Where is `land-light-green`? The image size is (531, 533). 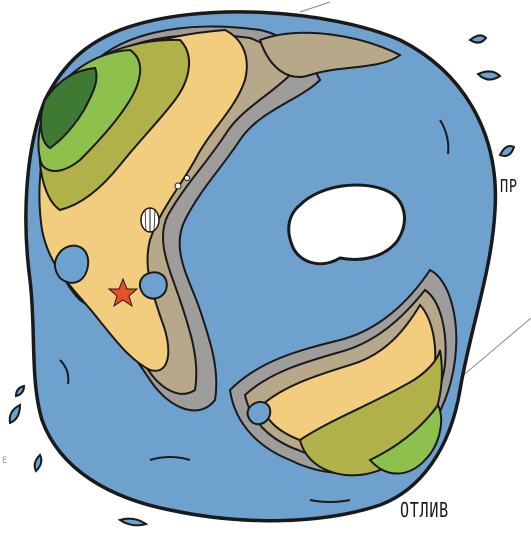 land-light-green is located at coordinates (89, 110).